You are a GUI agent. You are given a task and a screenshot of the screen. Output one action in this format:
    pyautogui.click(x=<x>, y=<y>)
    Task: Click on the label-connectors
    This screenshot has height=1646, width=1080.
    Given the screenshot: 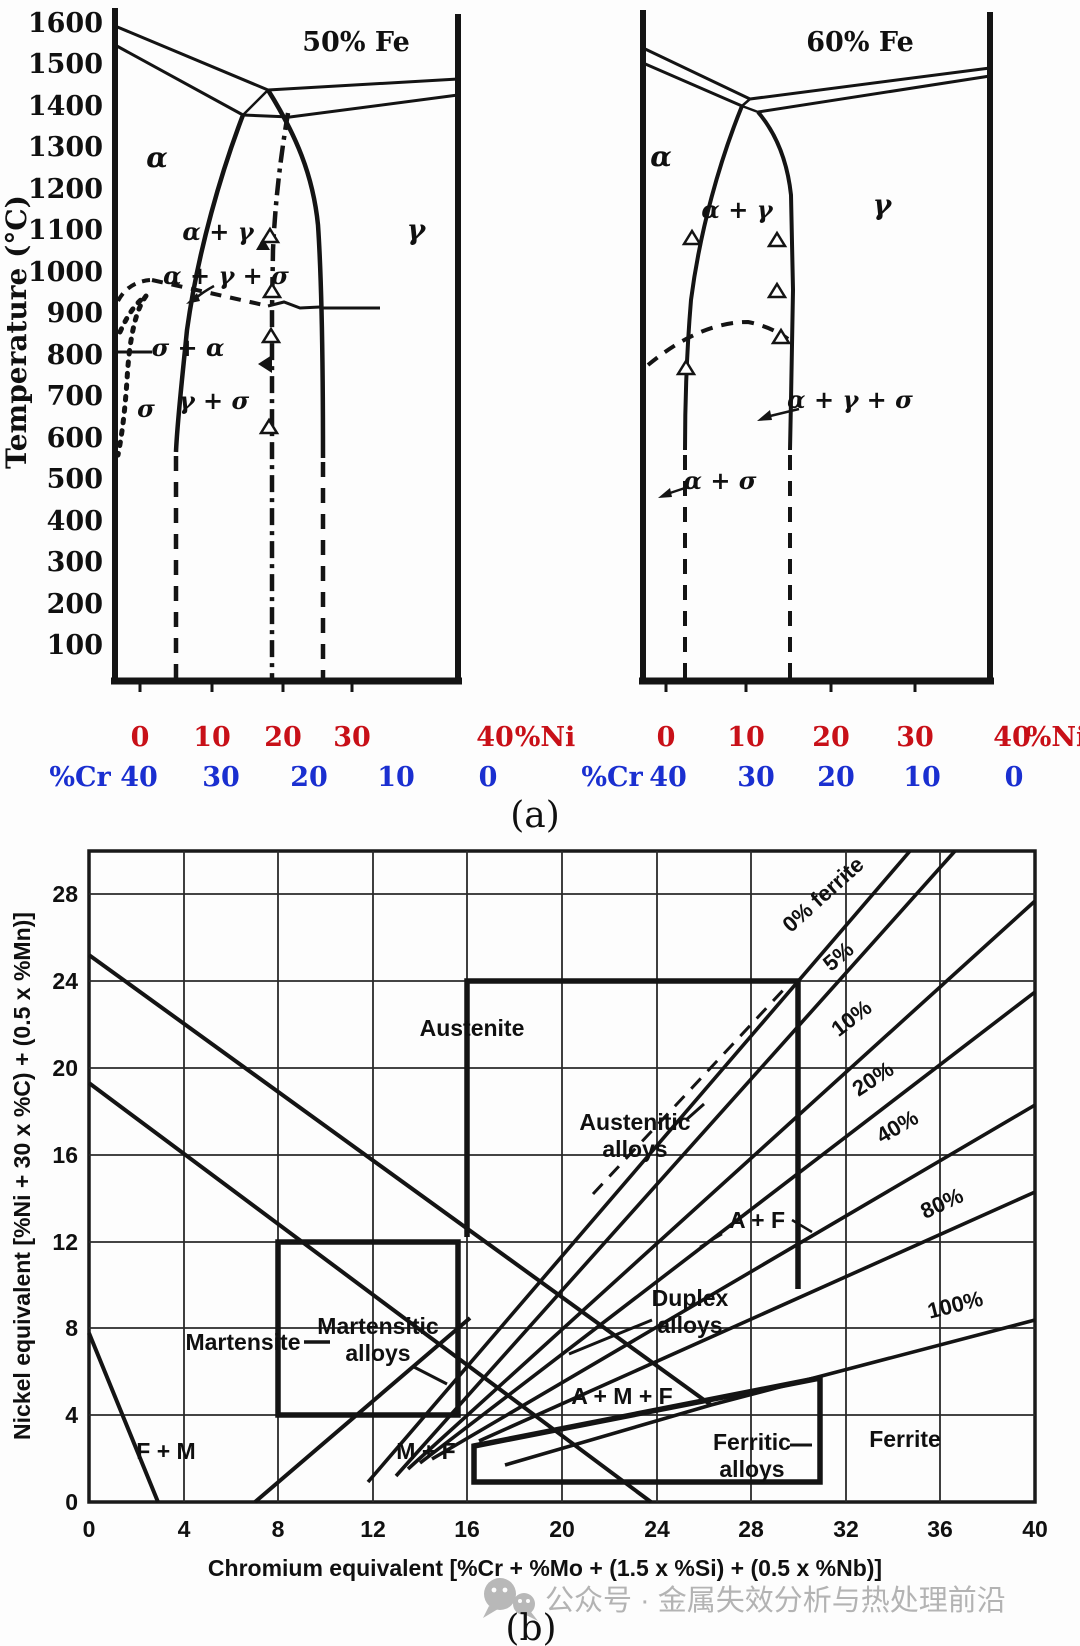 What is the action you would take?
    pyautogui.click(x=558, y=1274)
    